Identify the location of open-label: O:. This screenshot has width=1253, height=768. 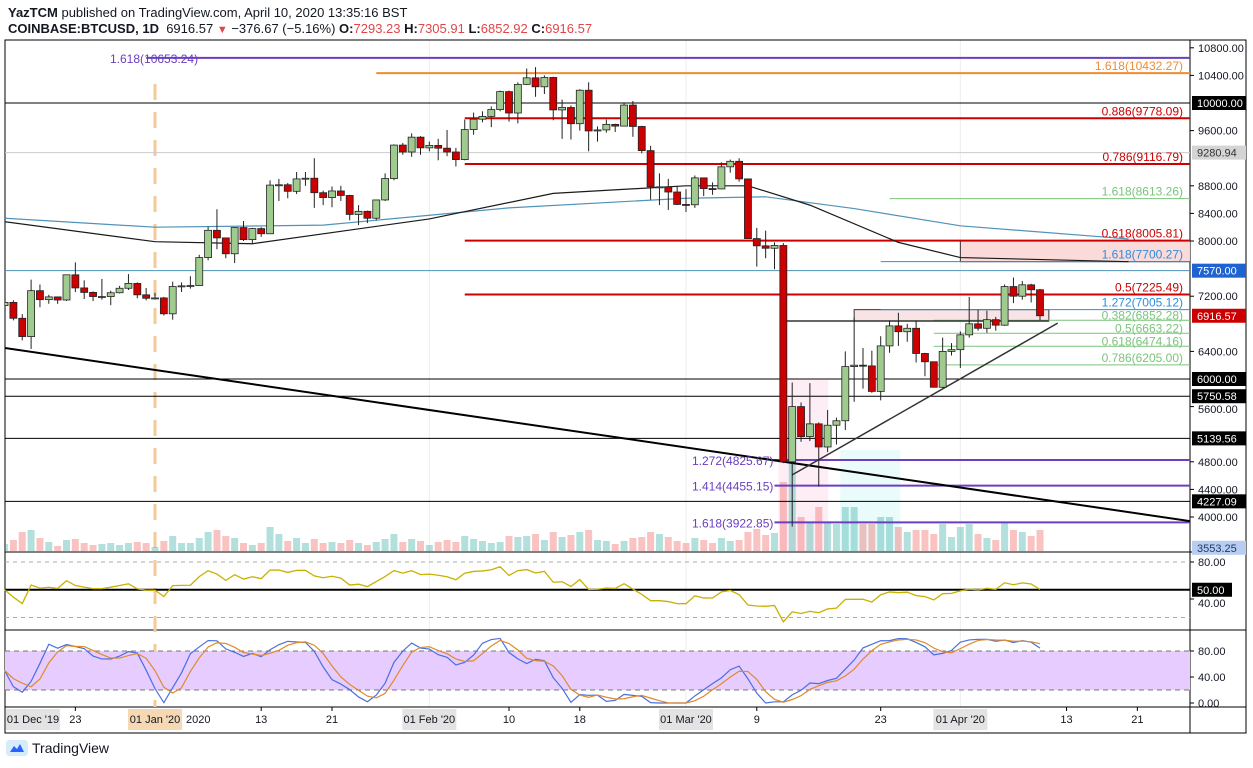
(346, 28).